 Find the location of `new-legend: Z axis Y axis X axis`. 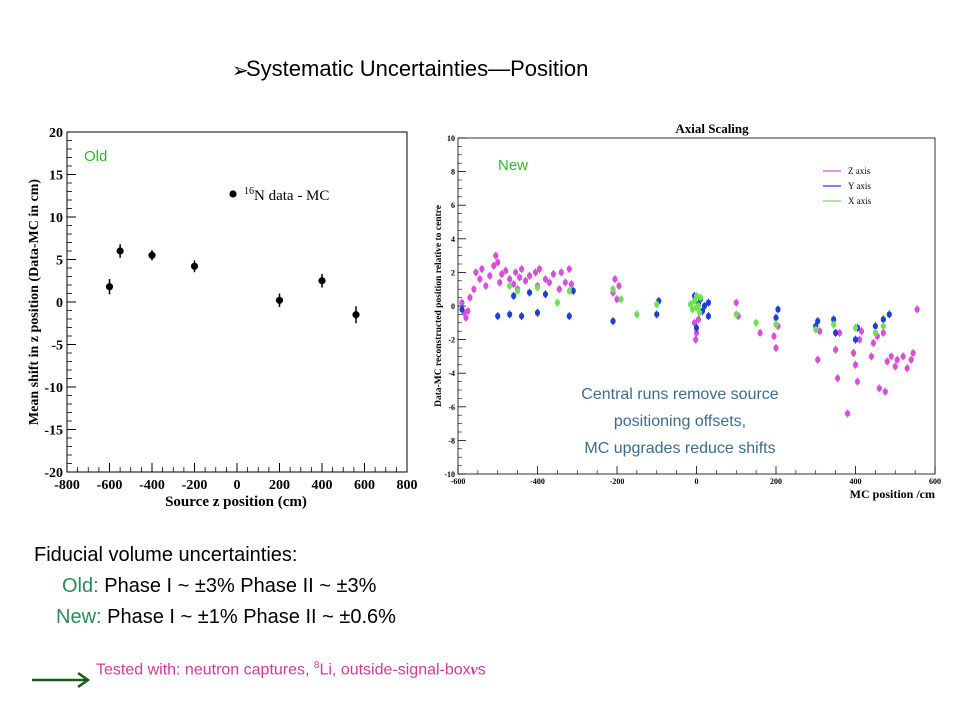

new-legend: Z axis Y axis X axis is located at coordinates (847, 186).